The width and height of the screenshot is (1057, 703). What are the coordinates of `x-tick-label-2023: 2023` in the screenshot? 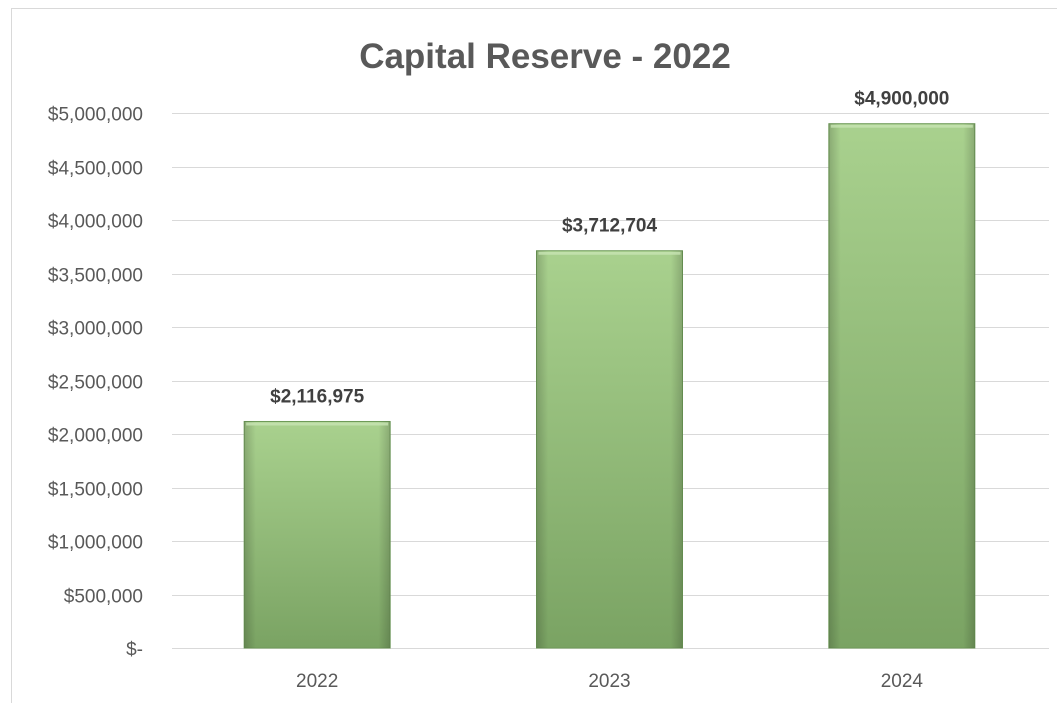 It's located at (609, 681).